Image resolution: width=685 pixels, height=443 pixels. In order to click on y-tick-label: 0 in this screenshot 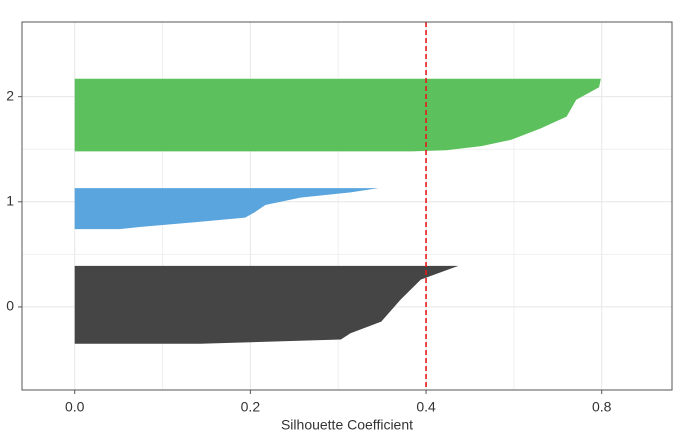, I will do `click(10, 306)`.